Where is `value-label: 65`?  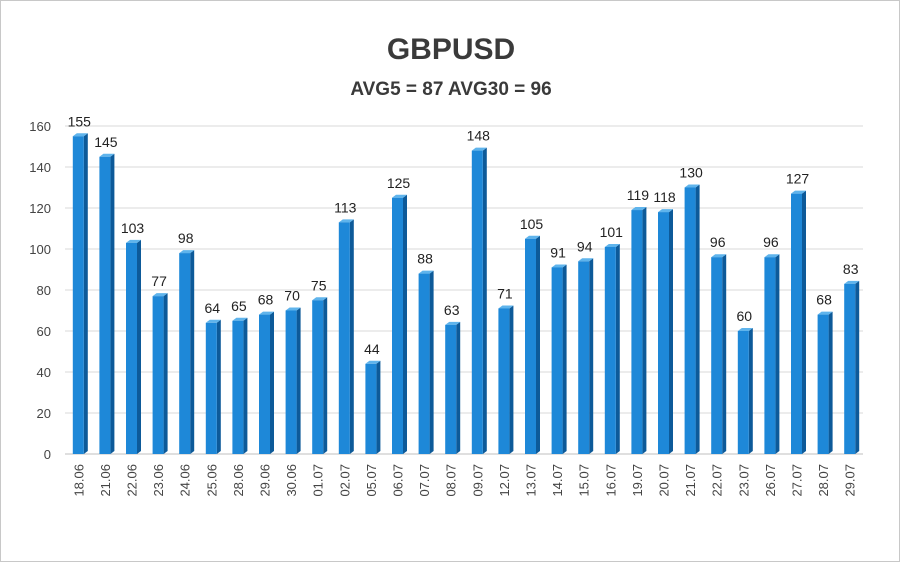 value-label: 65 is located at coordinates (239, 306).